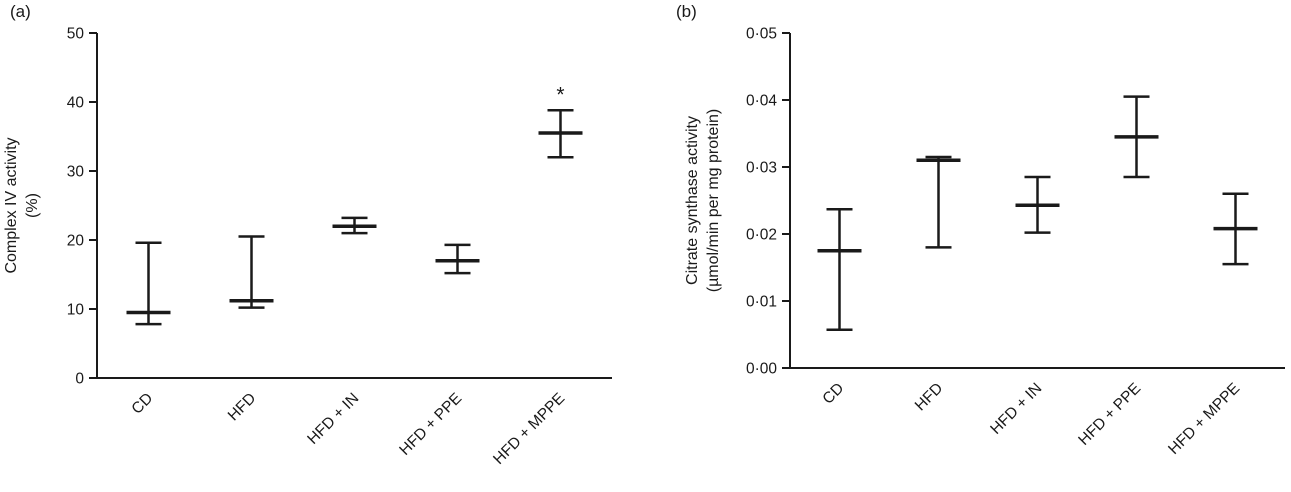 This screenshot has height=492, width=1291. I want to click on panel-a-label: (a), so click(20, 11).